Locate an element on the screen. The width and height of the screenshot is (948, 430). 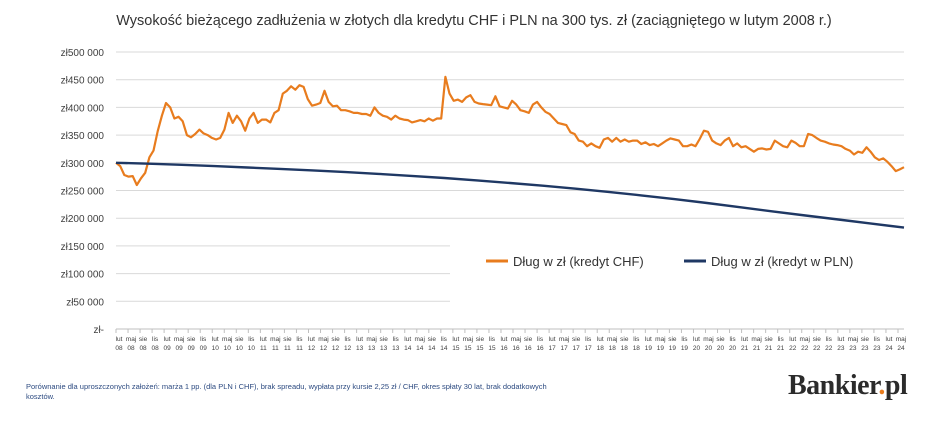
y-tick-label: zł300 000 is located at coordinates (83, 164).